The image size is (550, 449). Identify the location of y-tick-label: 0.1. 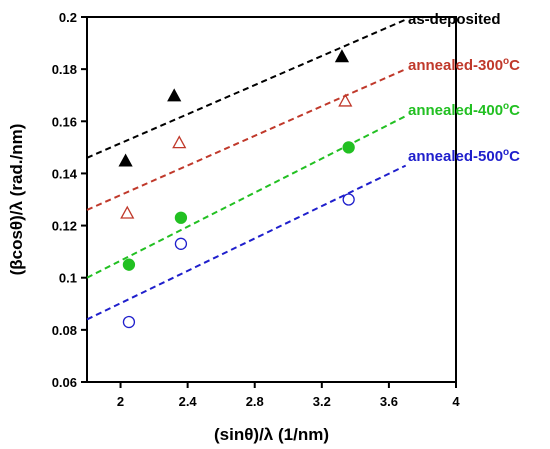
(68, 278).